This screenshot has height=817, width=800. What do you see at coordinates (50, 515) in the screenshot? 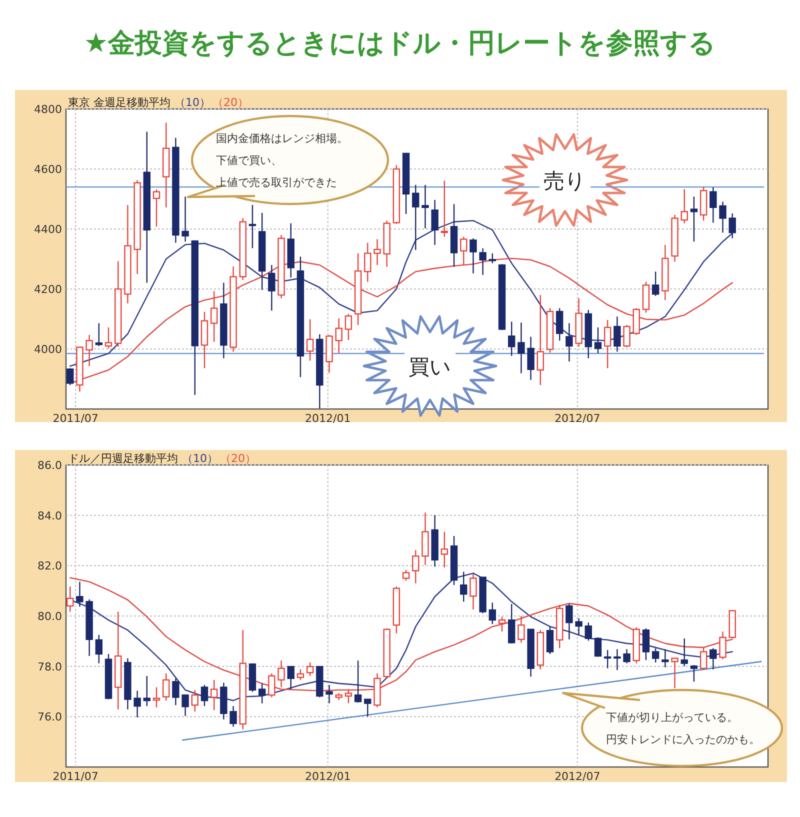
I see `y-tick-label: 84.0` at bounding box center [50, 515].